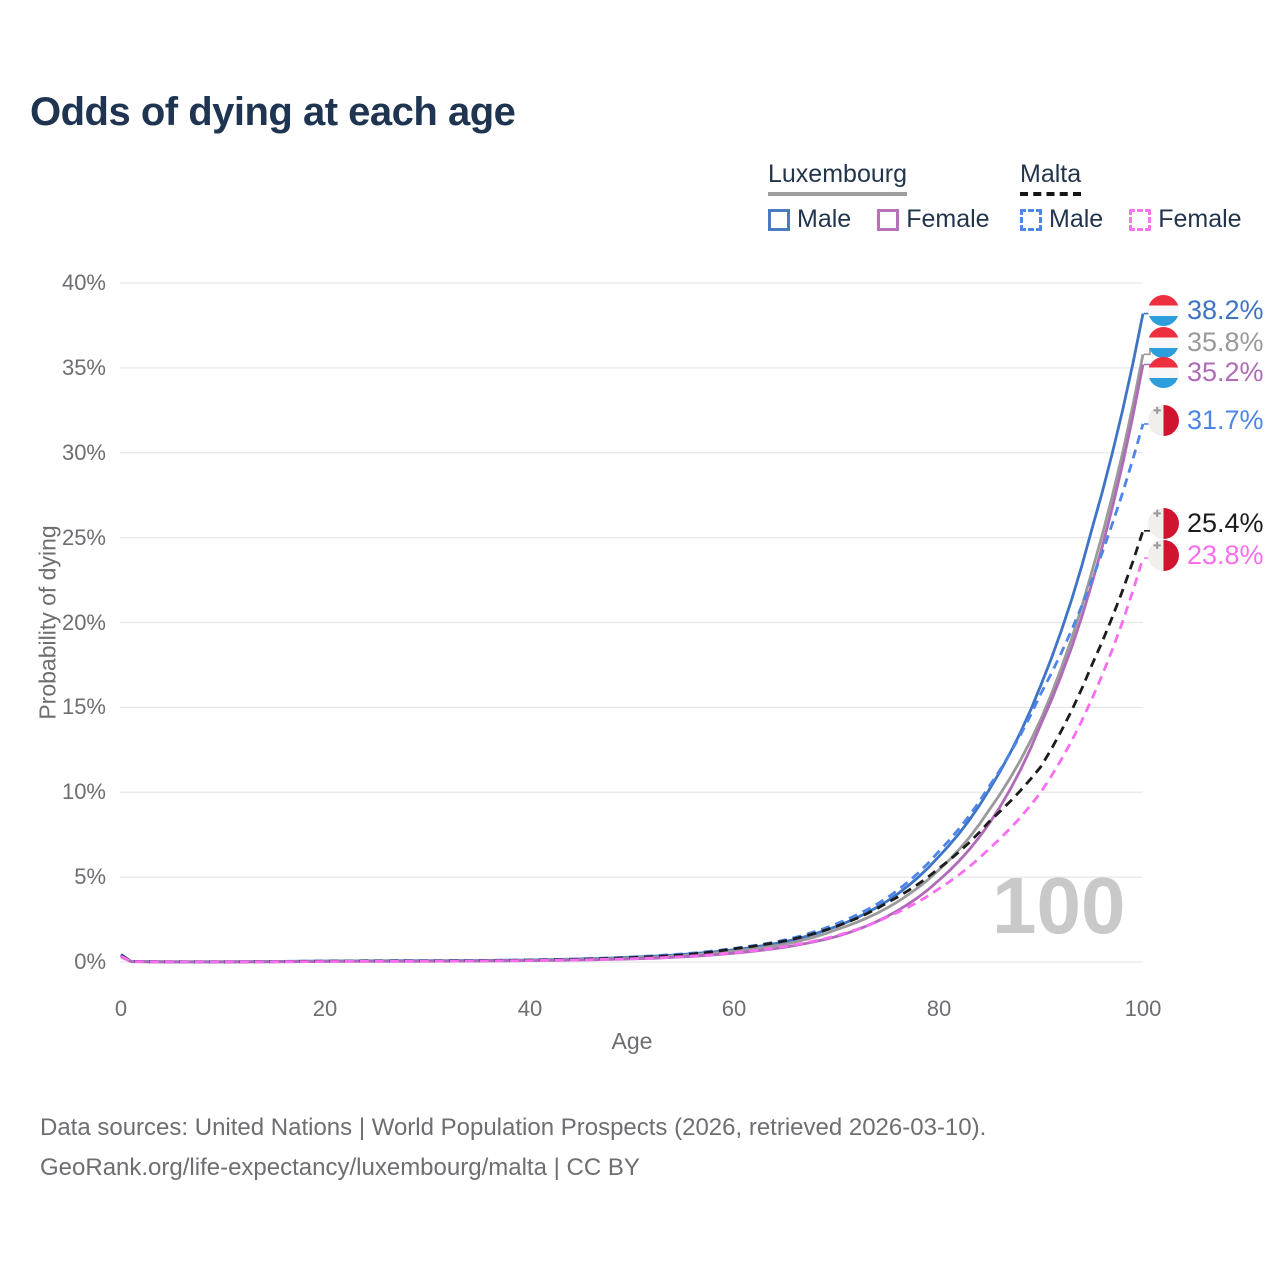  Describe the element at coordinates (83, 622) in the screenshot. I see `y-tick-20: 20%` at that location.